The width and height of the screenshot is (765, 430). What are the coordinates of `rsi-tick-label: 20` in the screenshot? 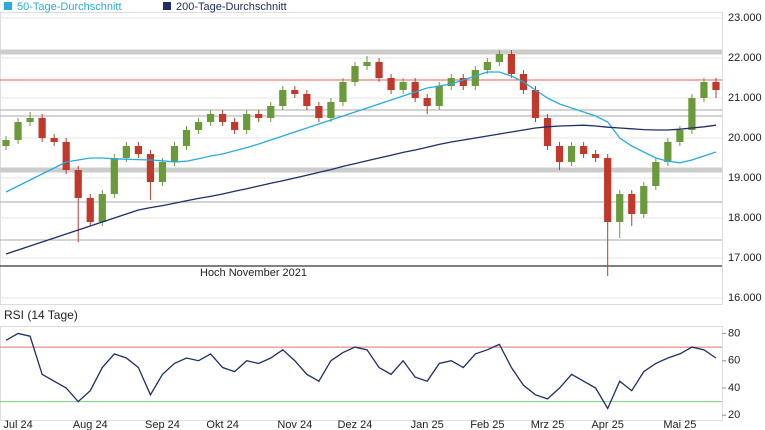 It's located at (734, 415).